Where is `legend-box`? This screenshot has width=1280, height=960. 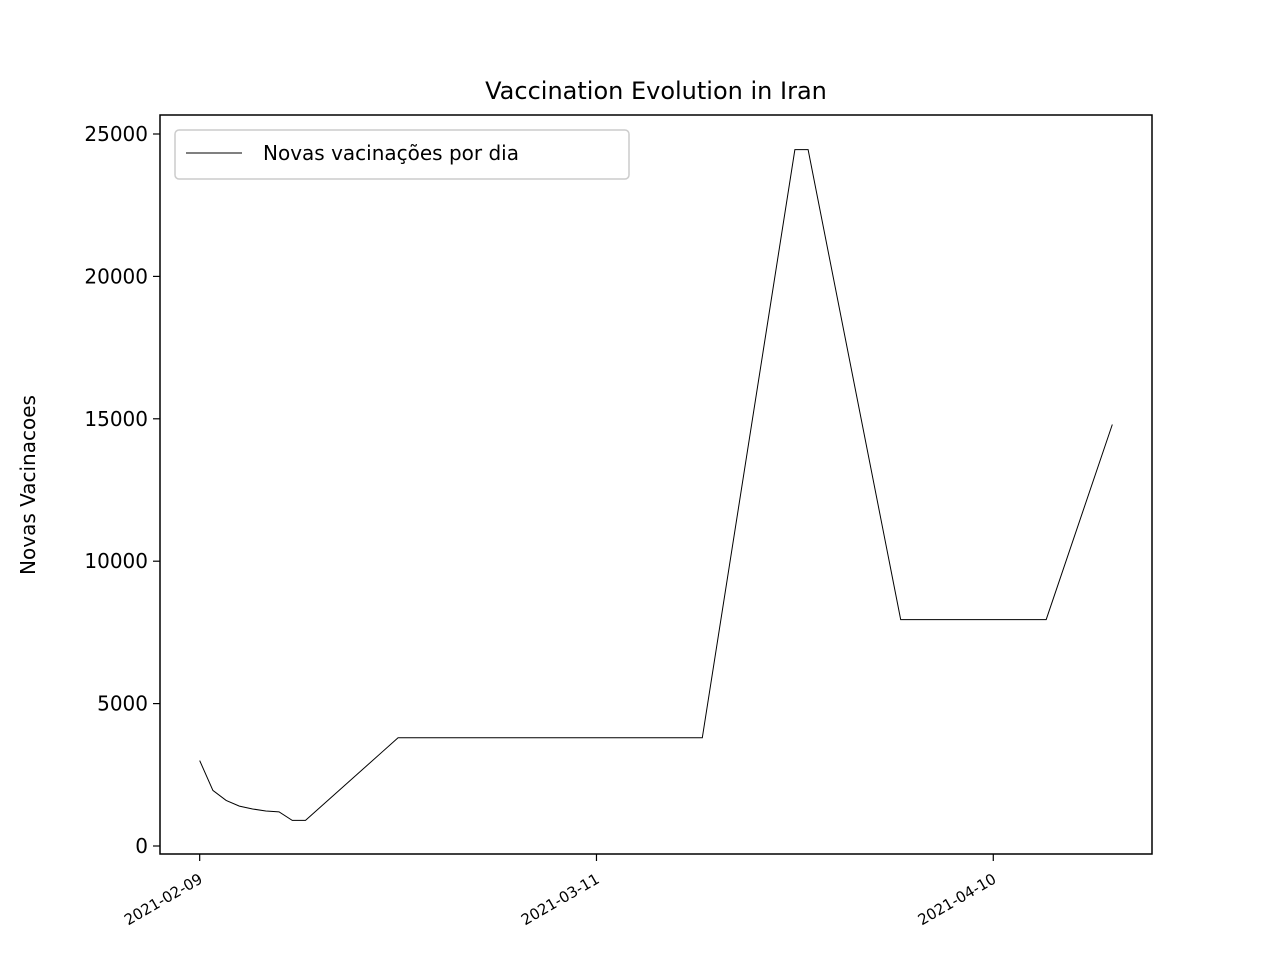
legend-box is located at coordinates (402, 154).